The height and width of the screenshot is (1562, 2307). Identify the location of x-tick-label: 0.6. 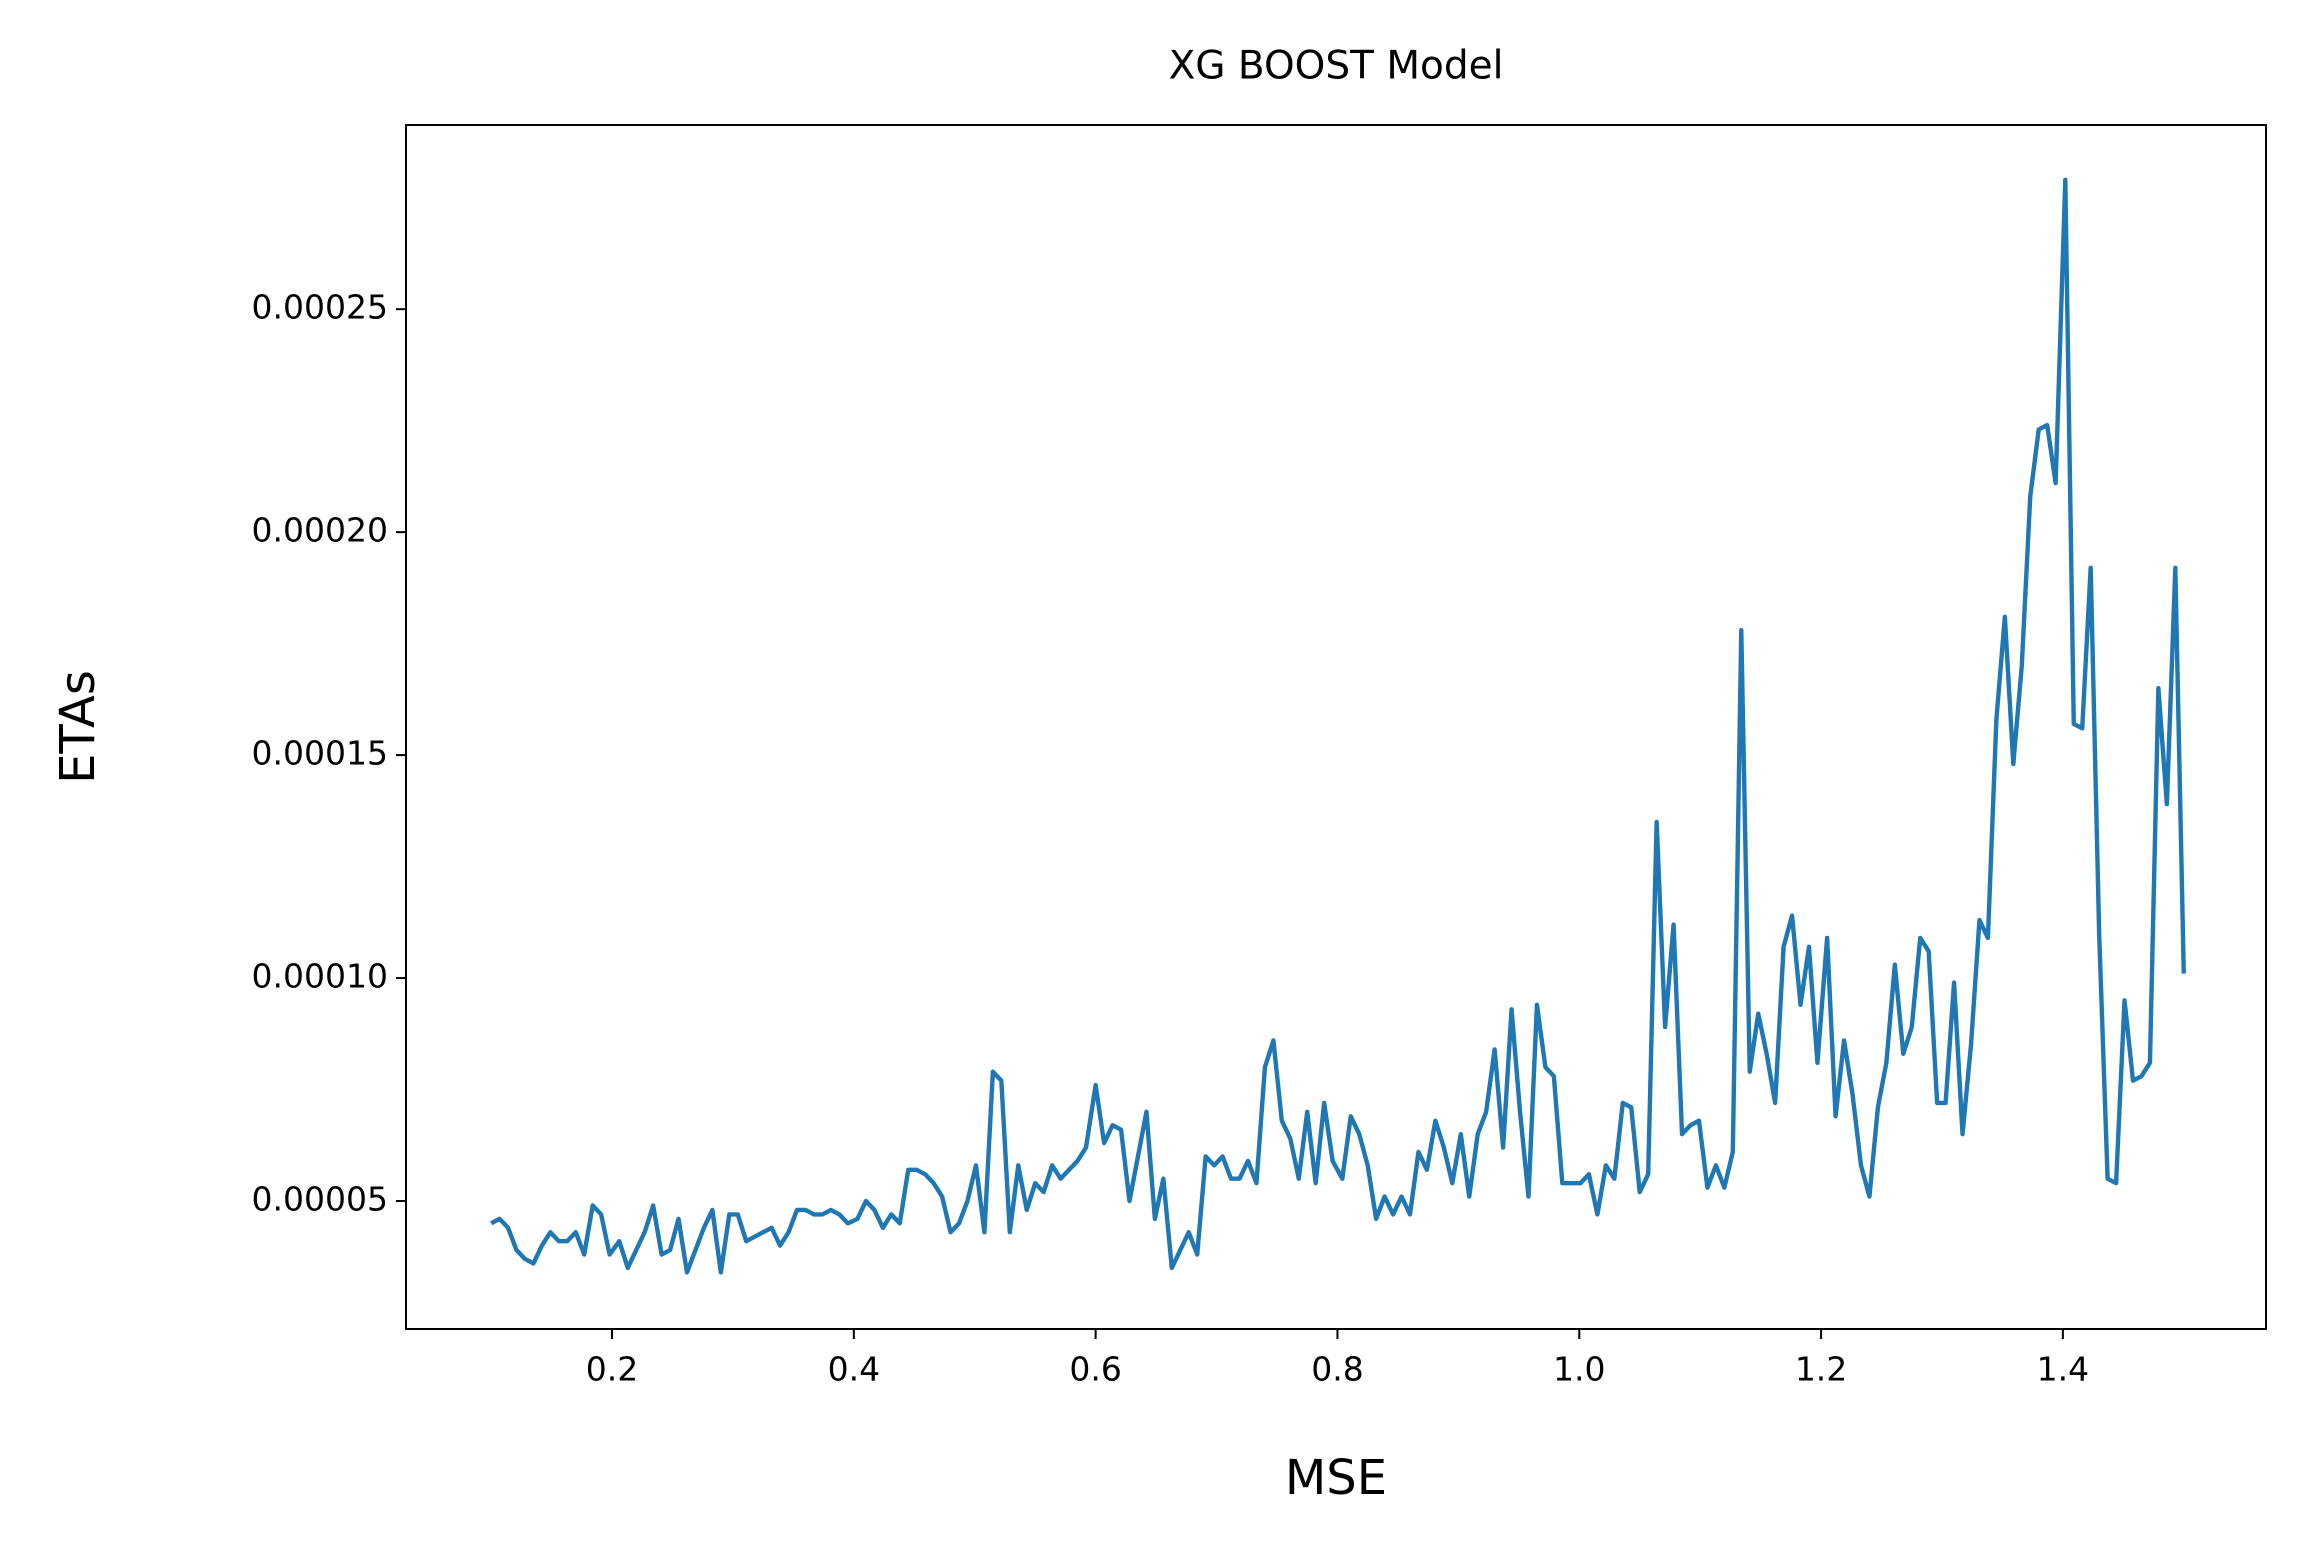
(1095, 1369).